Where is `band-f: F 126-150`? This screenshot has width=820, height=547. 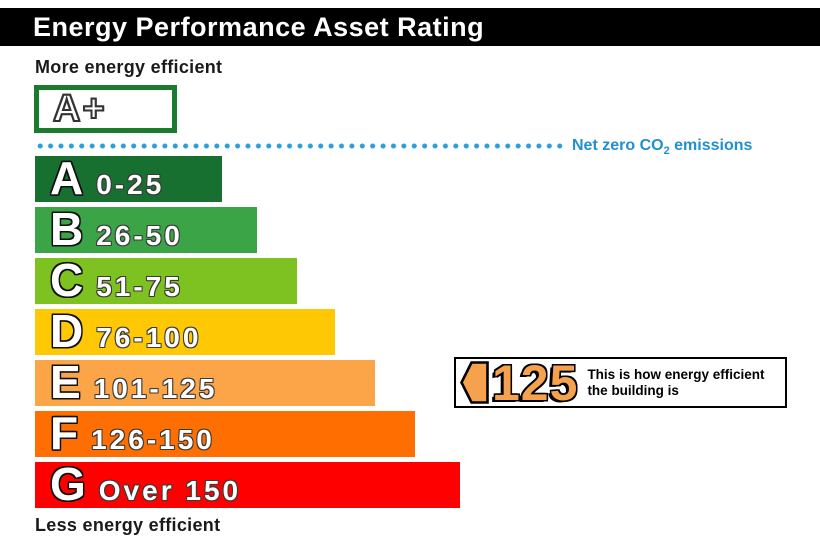
band-f: F 126-150 is located at coordinates (225, 433).